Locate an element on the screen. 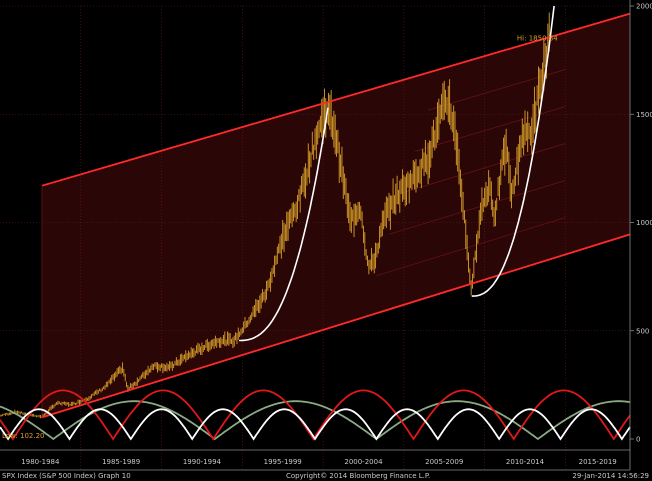  footer-copyright: Copyright© 2014 Bloomberg Finance L.P. is located at coordinates (358, 476).